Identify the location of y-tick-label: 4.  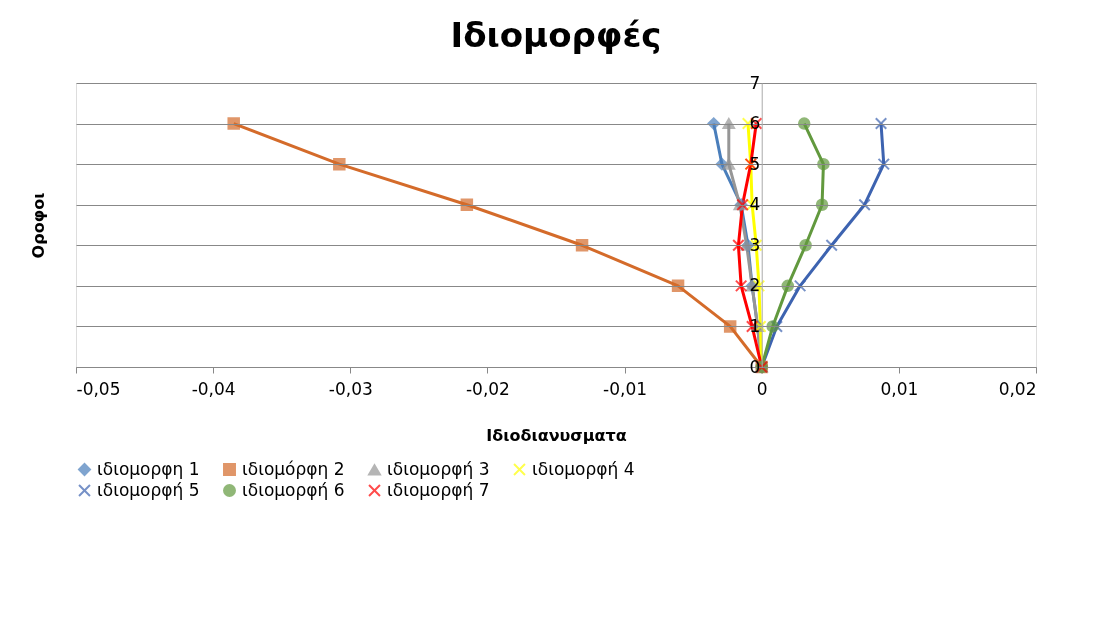
(755, 204).